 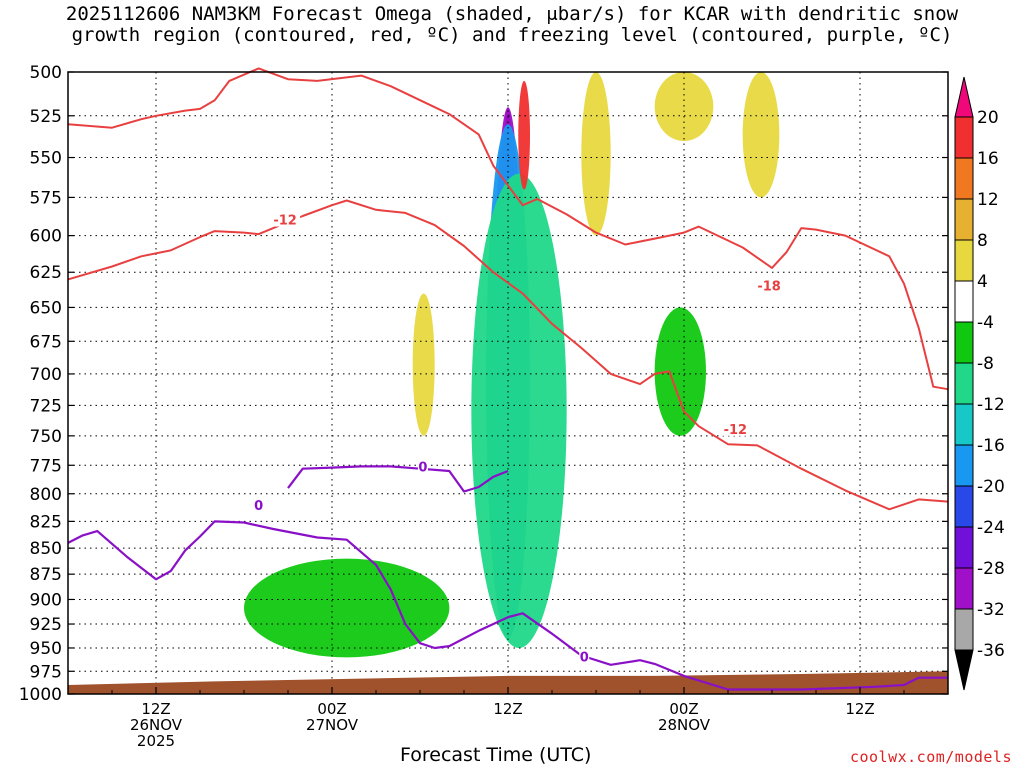 What do you see at coordinates (964, 670) in the screenshot?
I see `colorbar-arrow-bottom` at bounding box center [964, 670].